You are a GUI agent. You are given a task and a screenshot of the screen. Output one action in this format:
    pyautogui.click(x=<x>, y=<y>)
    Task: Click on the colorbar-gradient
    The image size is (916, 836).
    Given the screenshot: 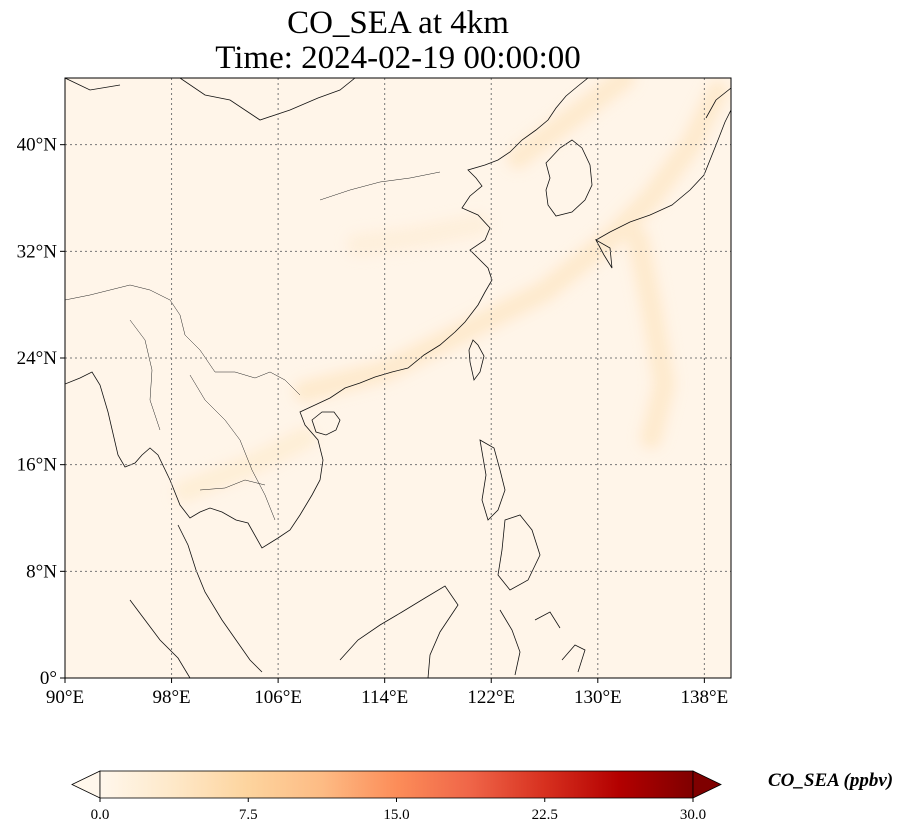 What is the action you would take?
    pyautogui.click(x=396, y=784)
    